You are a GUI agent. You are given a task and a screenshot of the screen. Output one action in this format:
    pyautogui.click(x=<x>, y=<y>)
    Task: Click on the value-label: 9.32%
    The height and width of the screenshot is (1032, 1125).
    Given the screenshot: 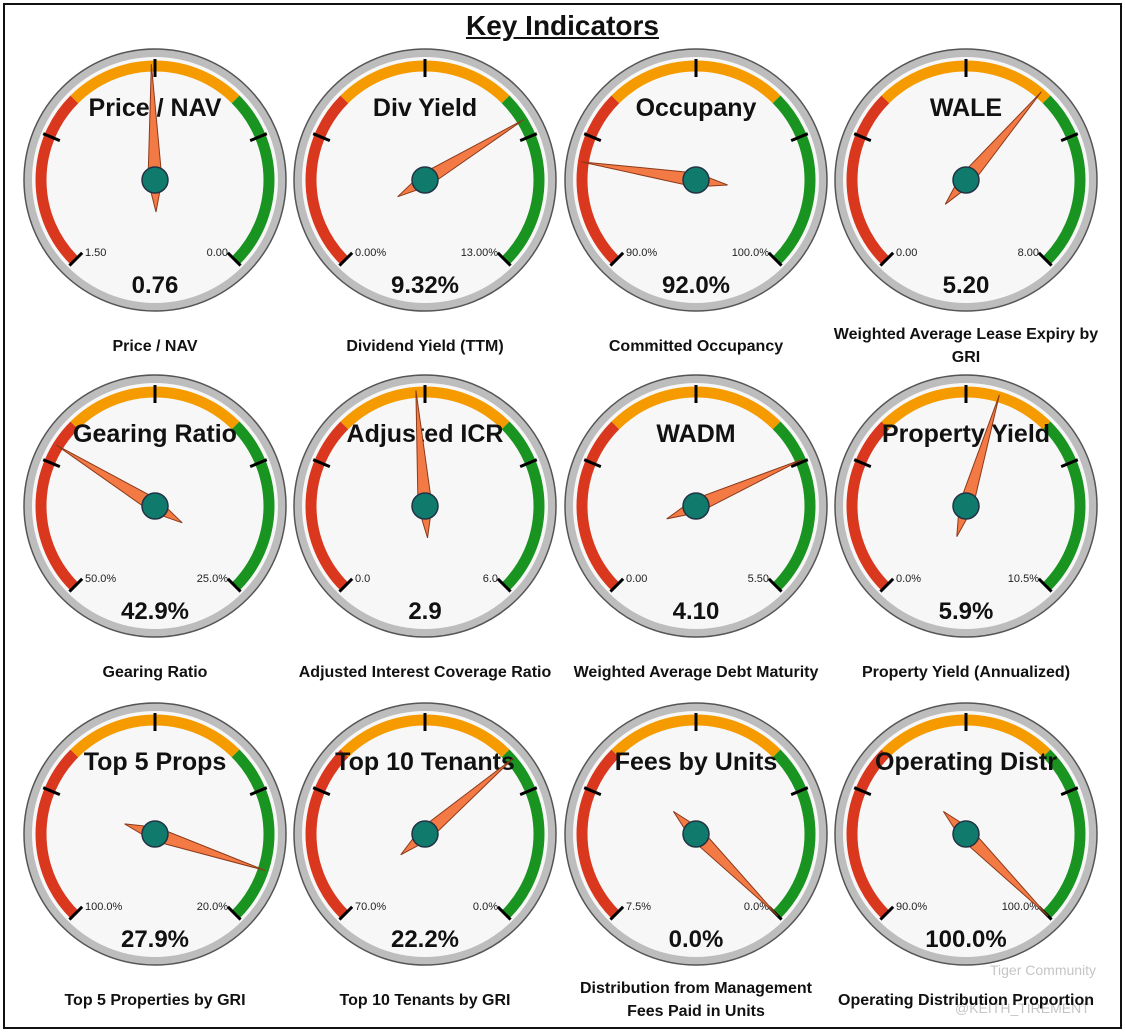 What is the action you would take?
    pyautogui.click(x=425, y=285)
    